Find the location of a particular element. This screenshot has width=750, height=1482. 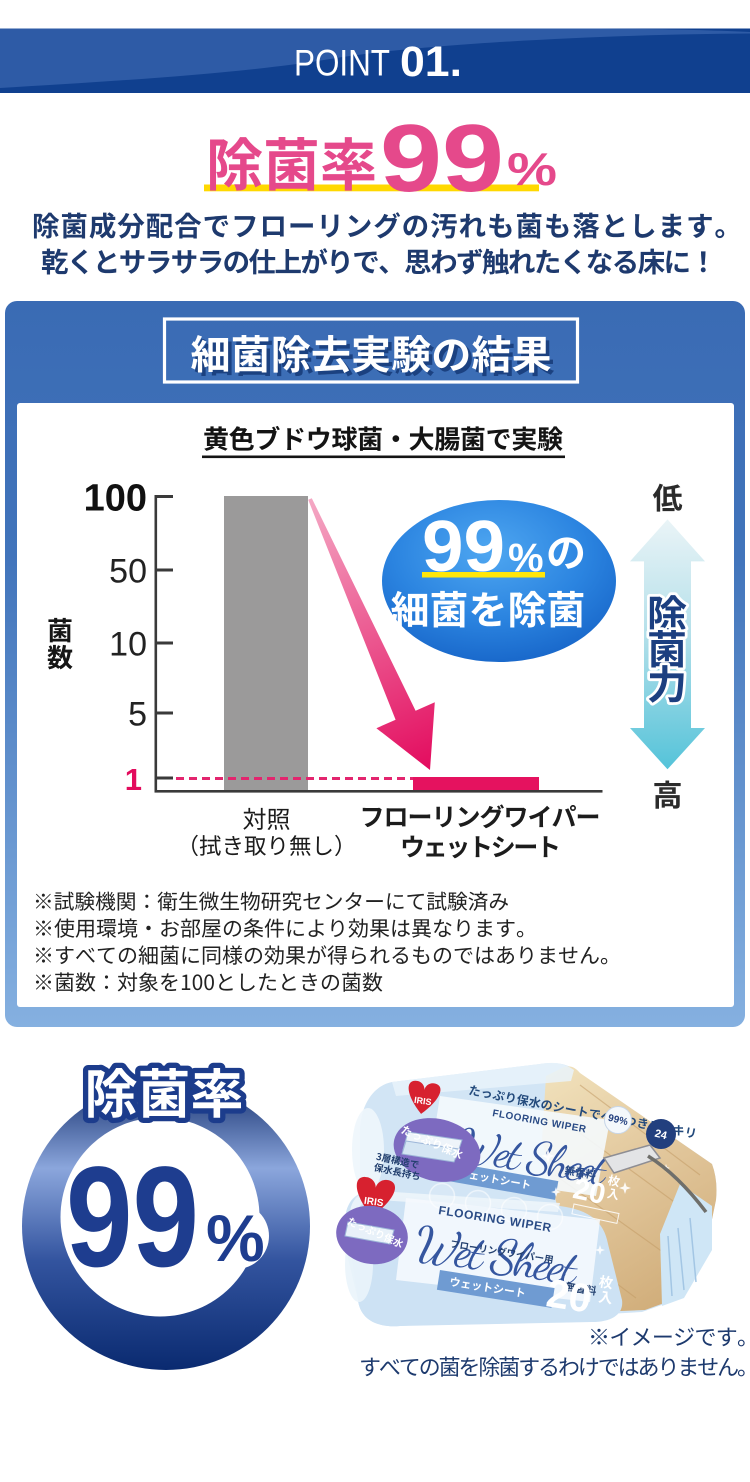

svg-text: 99% is located at coordinates (618, 1121).